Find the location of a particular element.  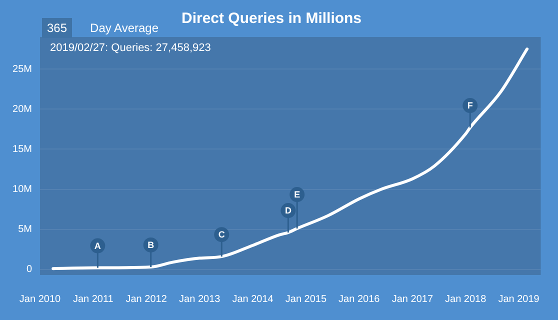

x-tick-label: Jan 2011 is located at coordinates (93, 299).